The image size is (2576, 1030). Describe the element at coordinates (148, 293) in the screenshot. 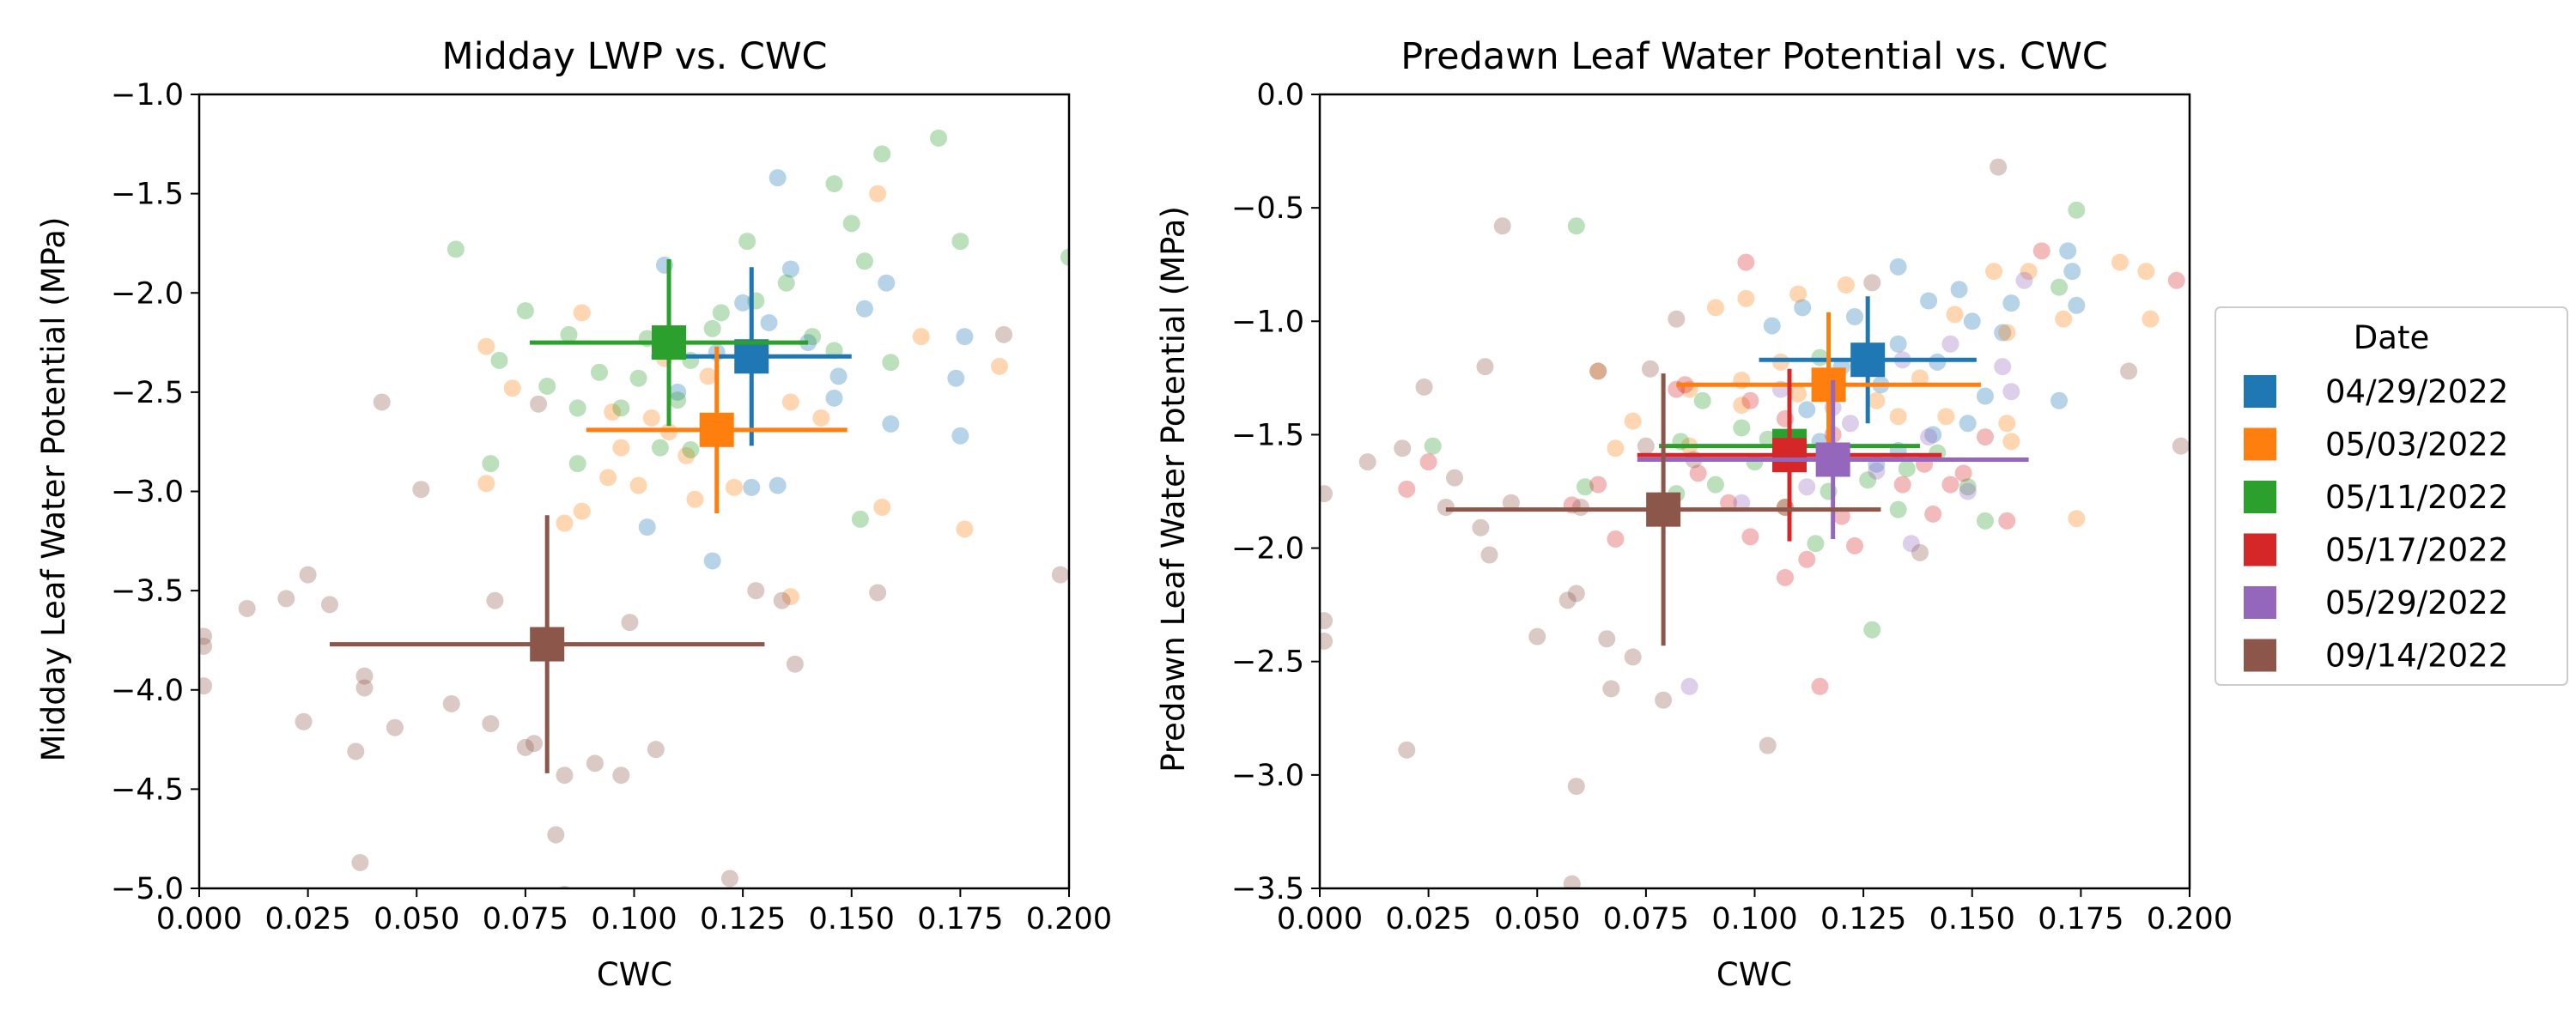

I see `y-tick-label: −2.0` at that location.